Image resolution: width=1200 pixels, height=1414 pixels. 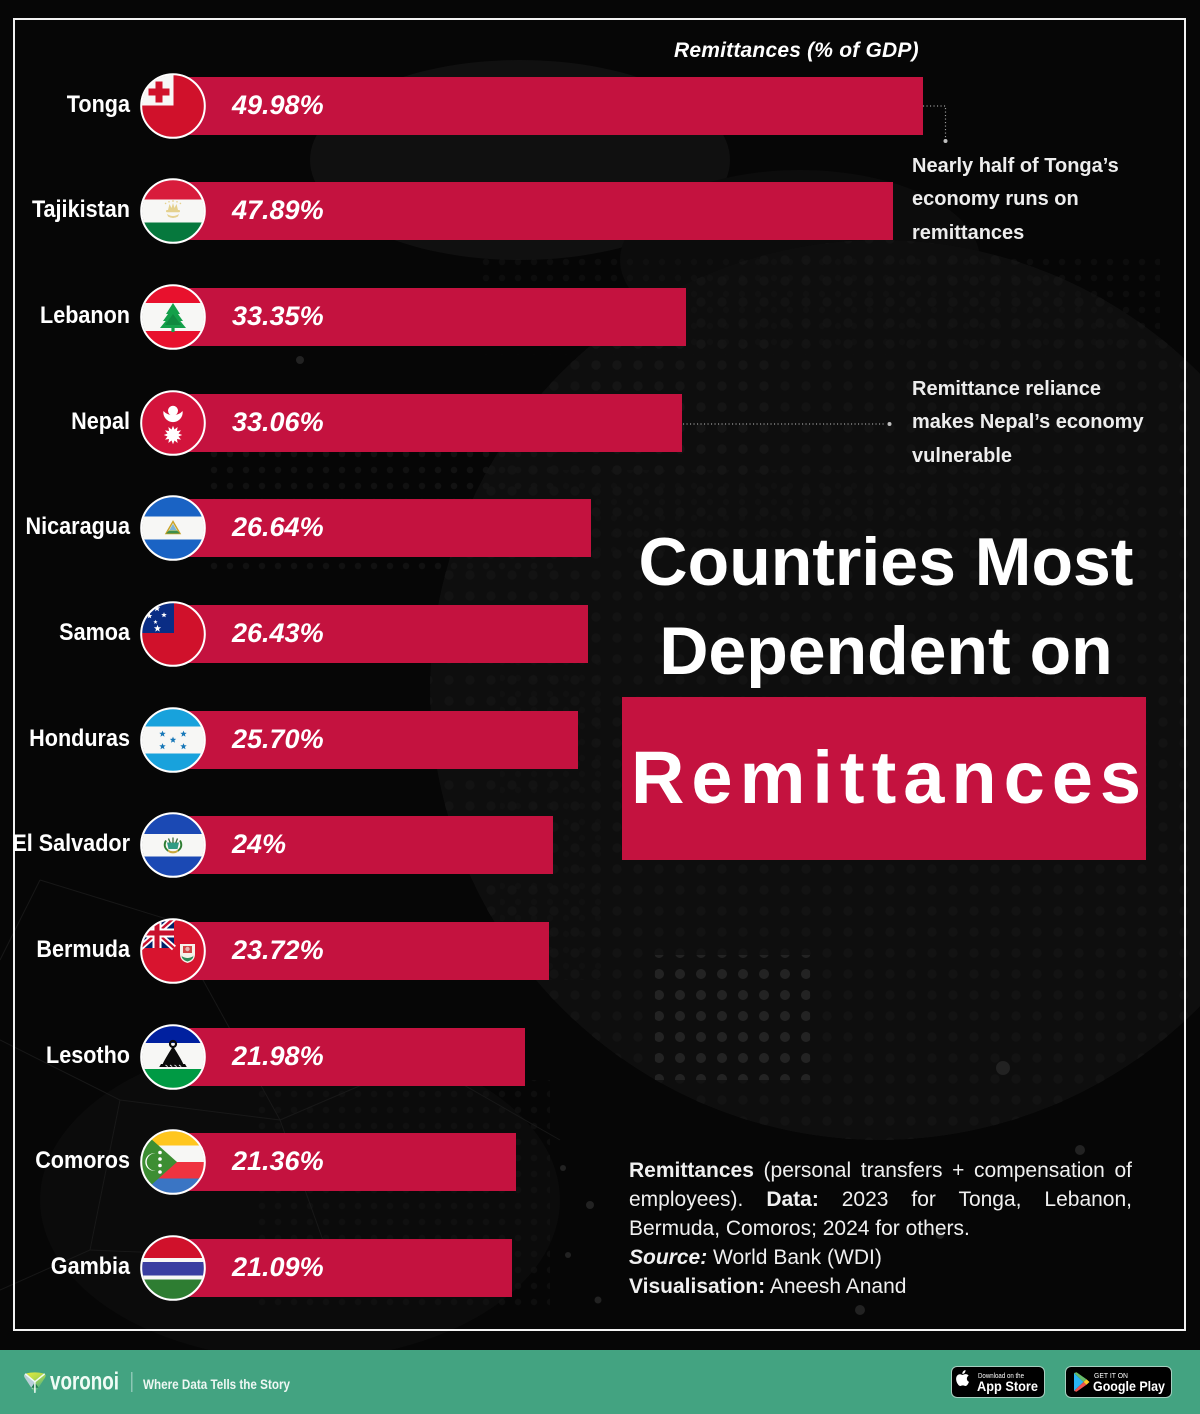 What do you see at coordinates (1129, 1386) in the screenshot?
I see `svg-text: Google Play` at bounding box center [1129, 1386].